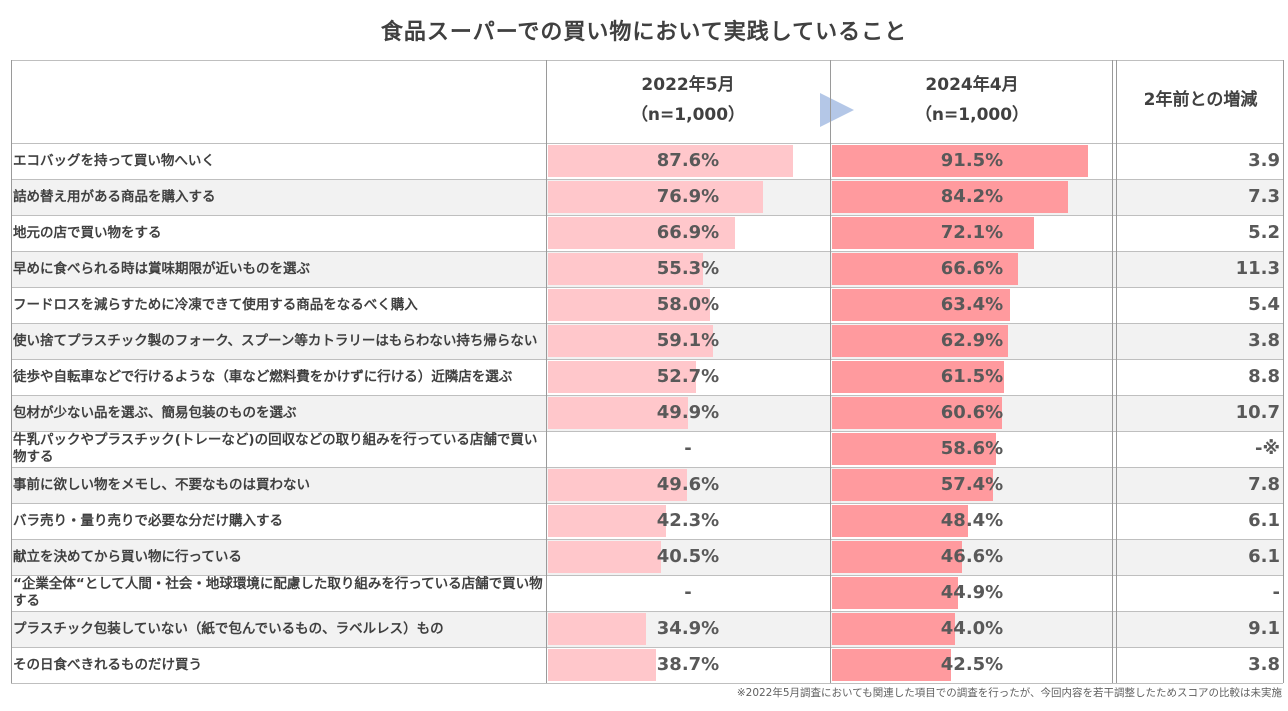  What do you see at coordinates (215, 304) in the screenshot?
I see `row-label: フードロスを減らすために冷凍できて使用する商品をなるべく購入` at bounding box center [215, 304].